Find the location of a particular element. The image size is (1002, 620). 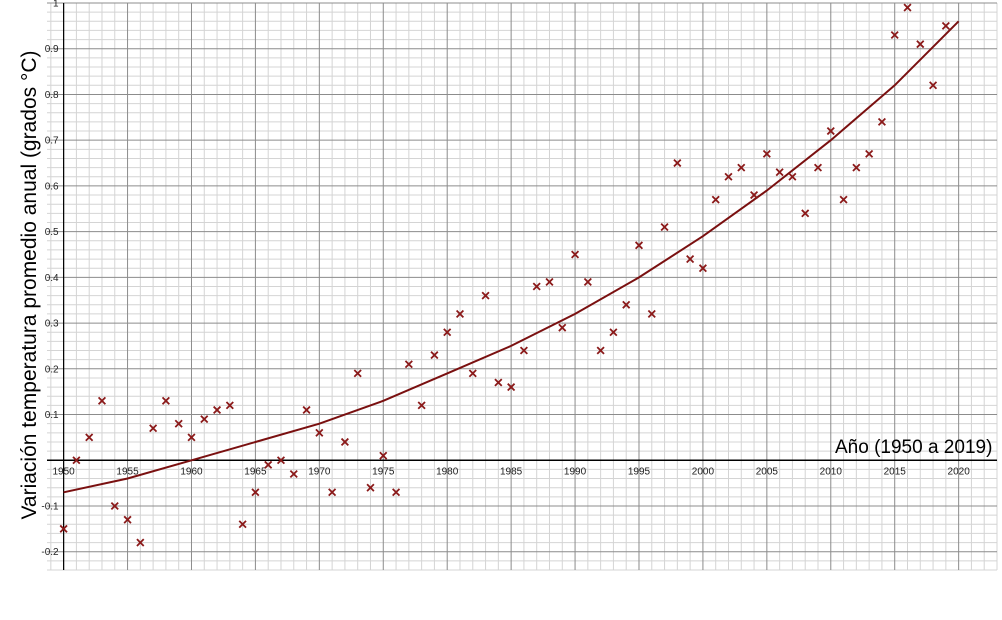

x-tick-label: 2005 is located at coordinates (767, 471).